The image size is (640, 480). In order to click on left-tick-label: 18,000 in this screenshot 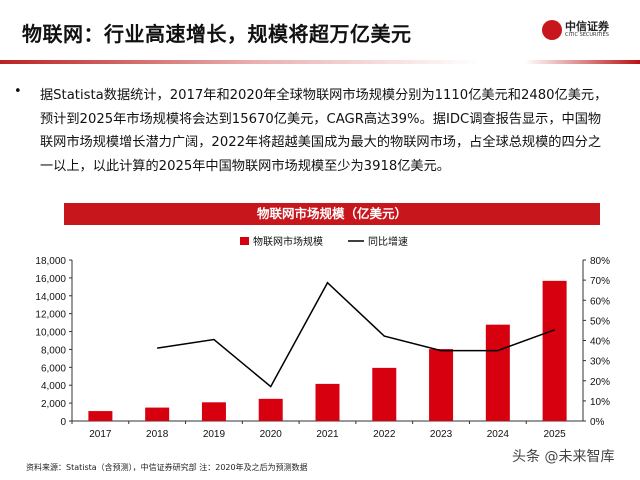, I will do `click(50, 261)`.